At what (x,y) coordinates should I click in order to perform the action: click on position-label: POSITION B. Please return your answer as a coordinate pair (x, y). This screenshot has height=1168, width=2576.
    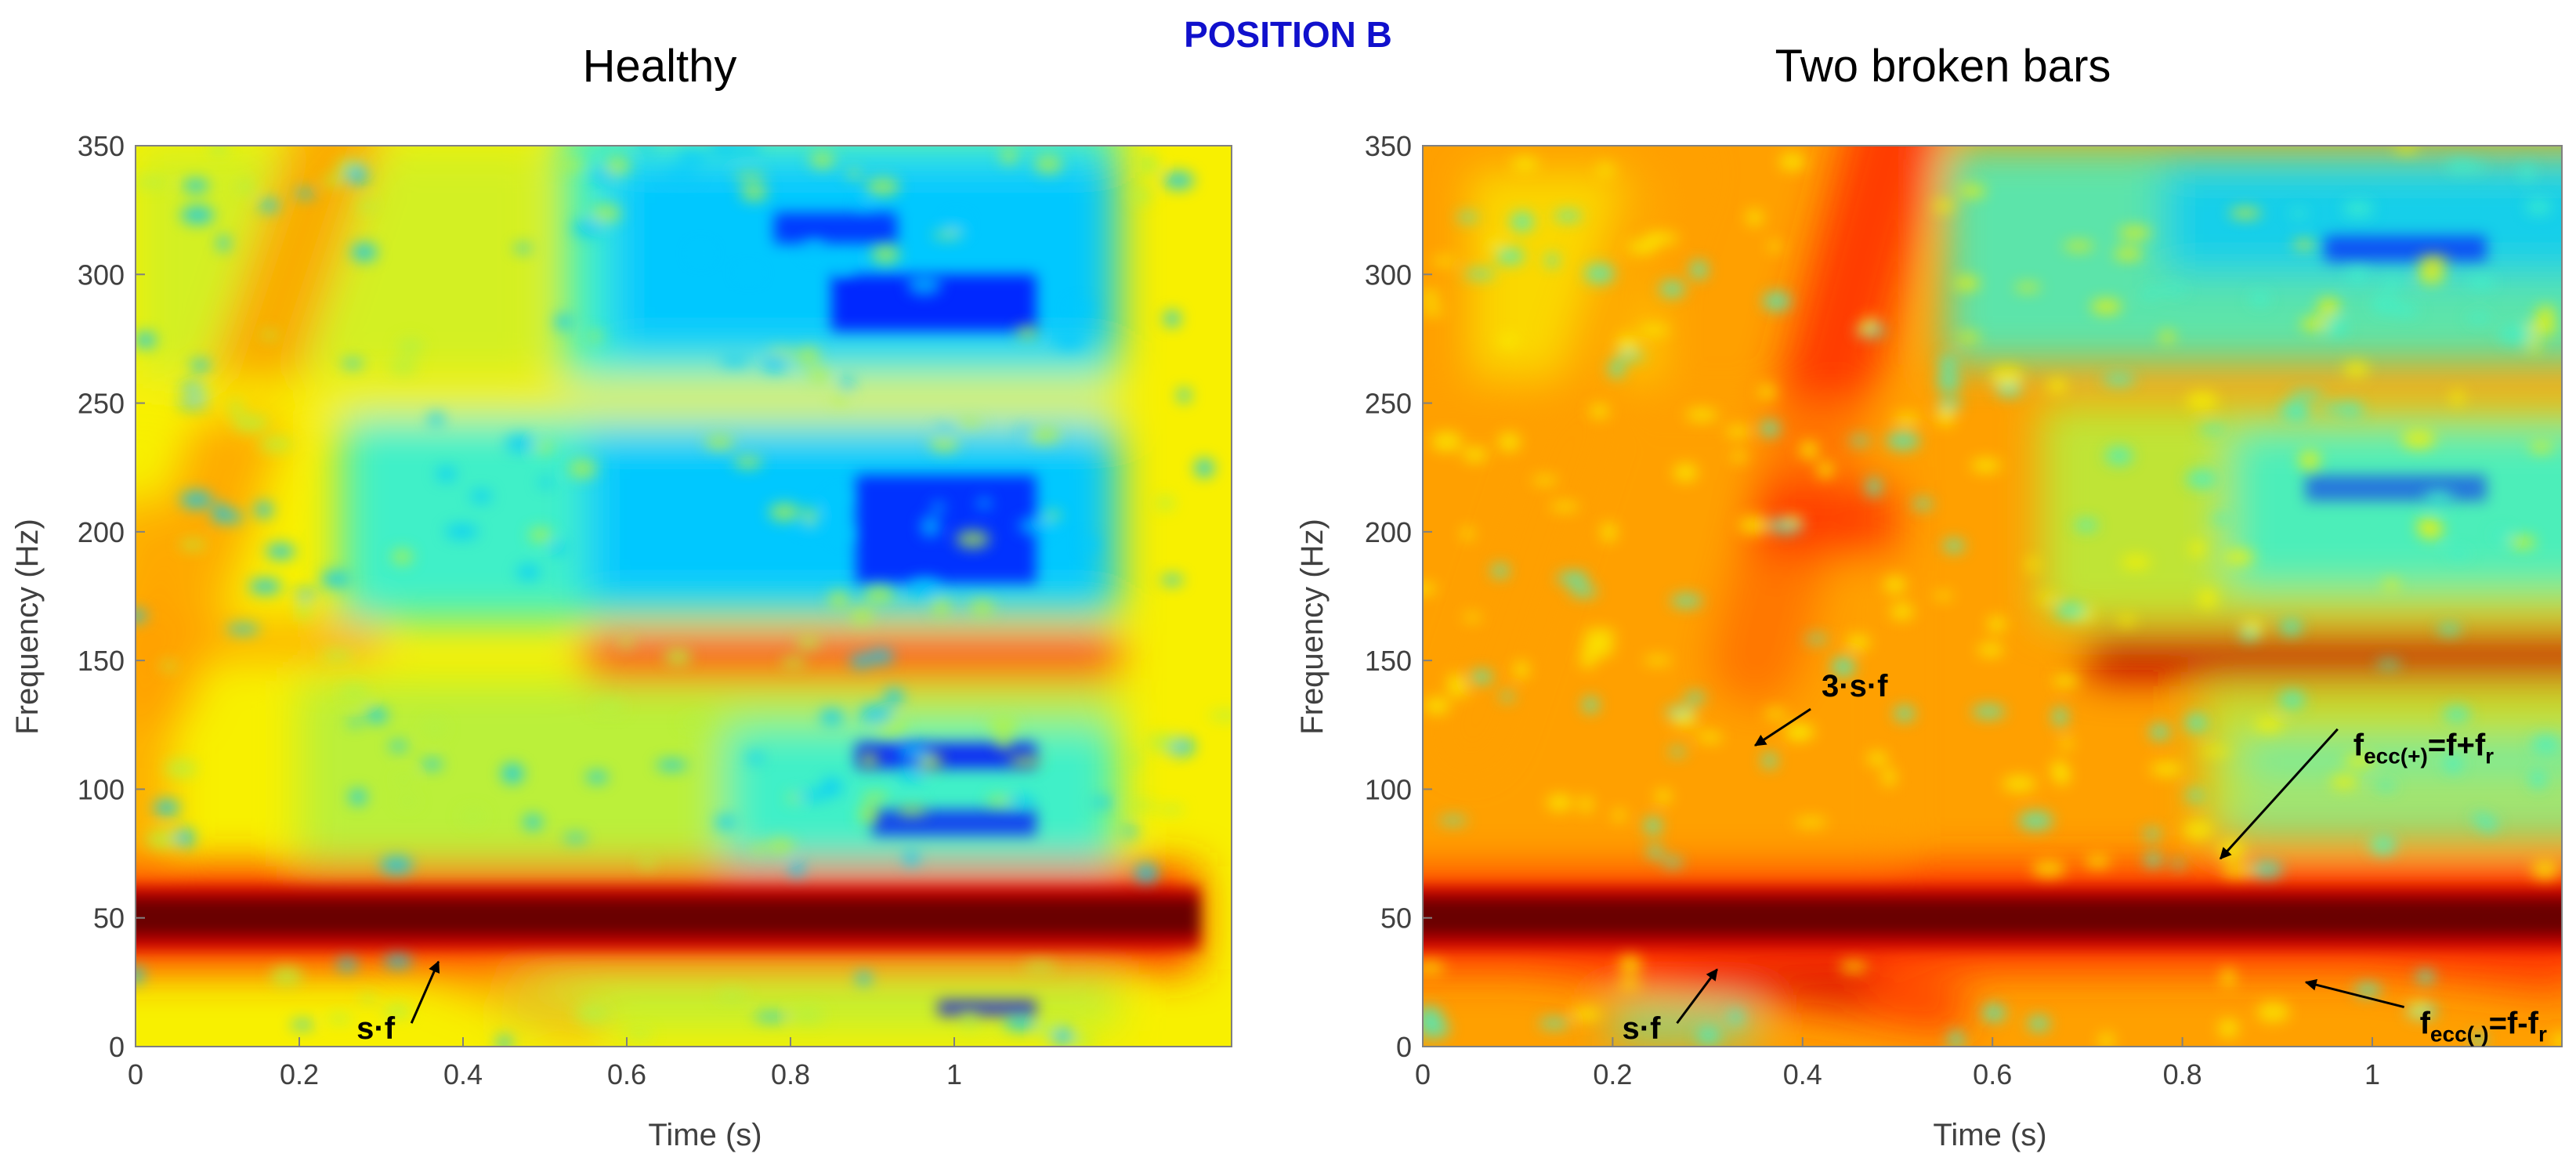
    Looking at the image, I should click on (1288, 34).